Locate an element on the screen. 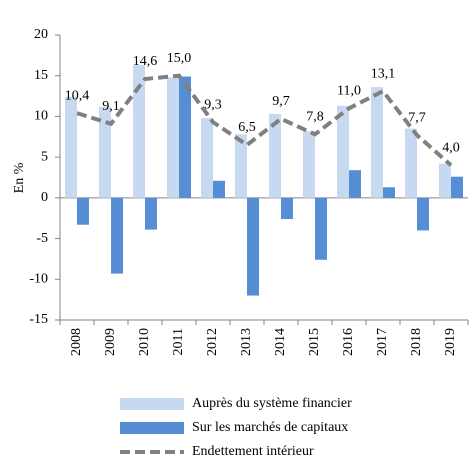 This screenshot has width=470, height=459. legend-label: Auprès du système financier is located at coordinates (272, 403).